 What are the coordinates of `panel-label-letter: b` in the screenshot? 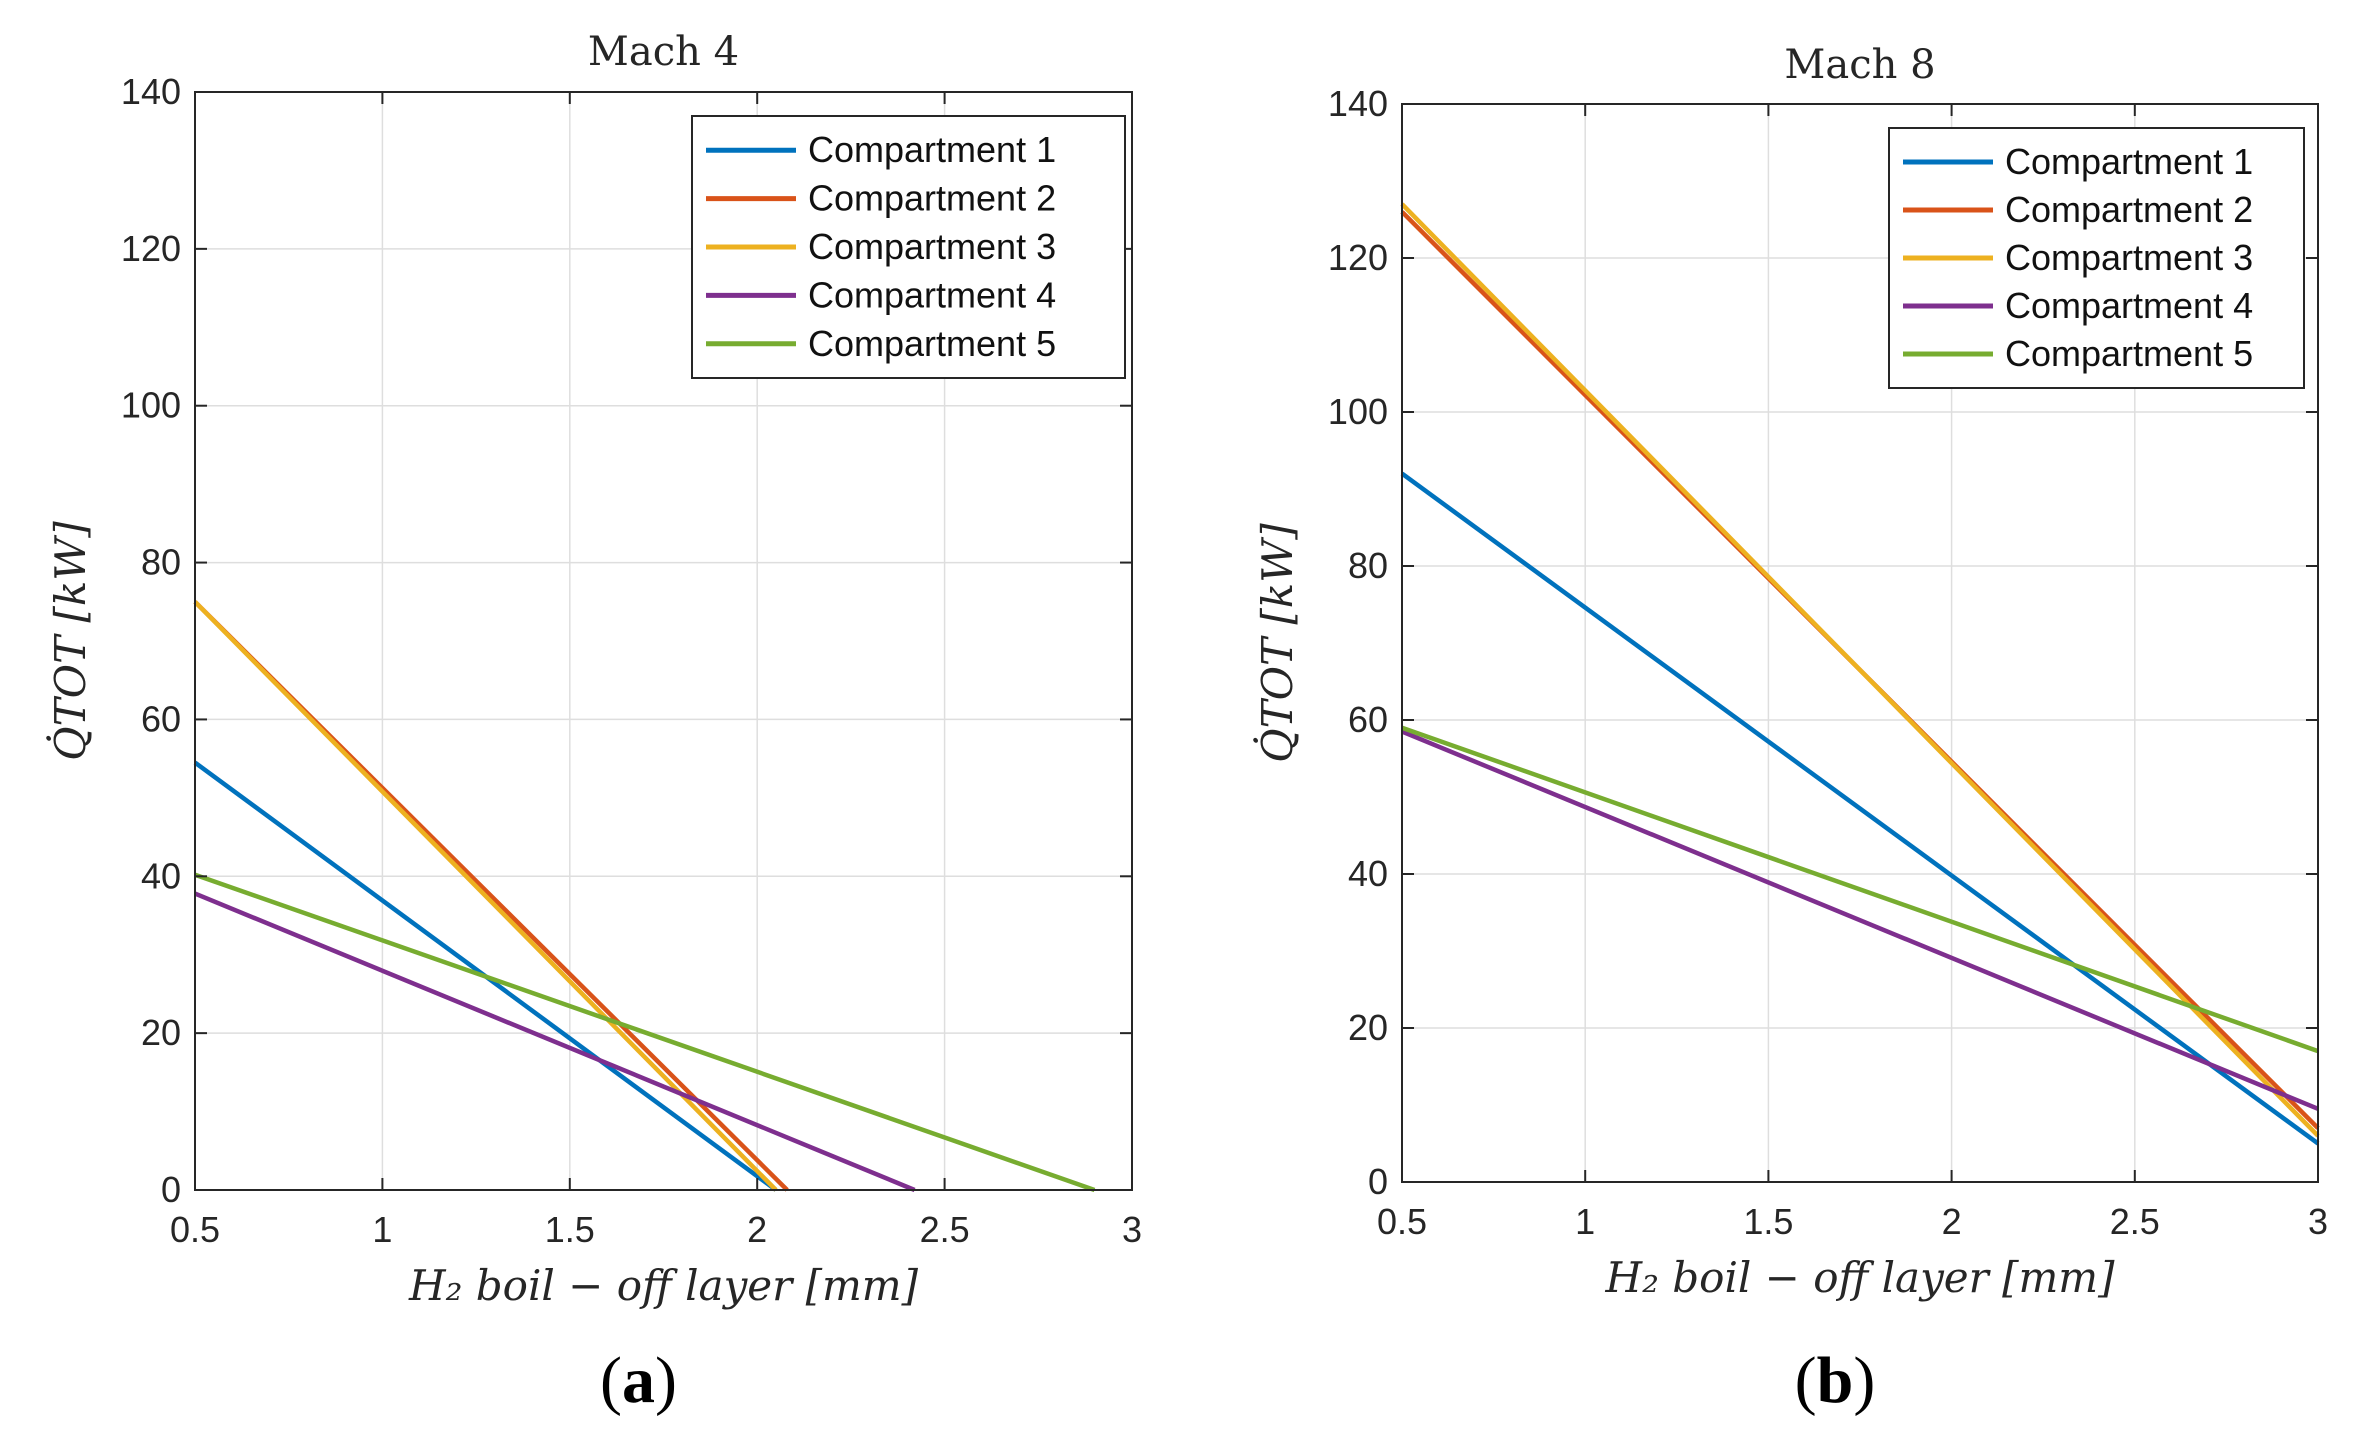 It's located at (1835, 1380).